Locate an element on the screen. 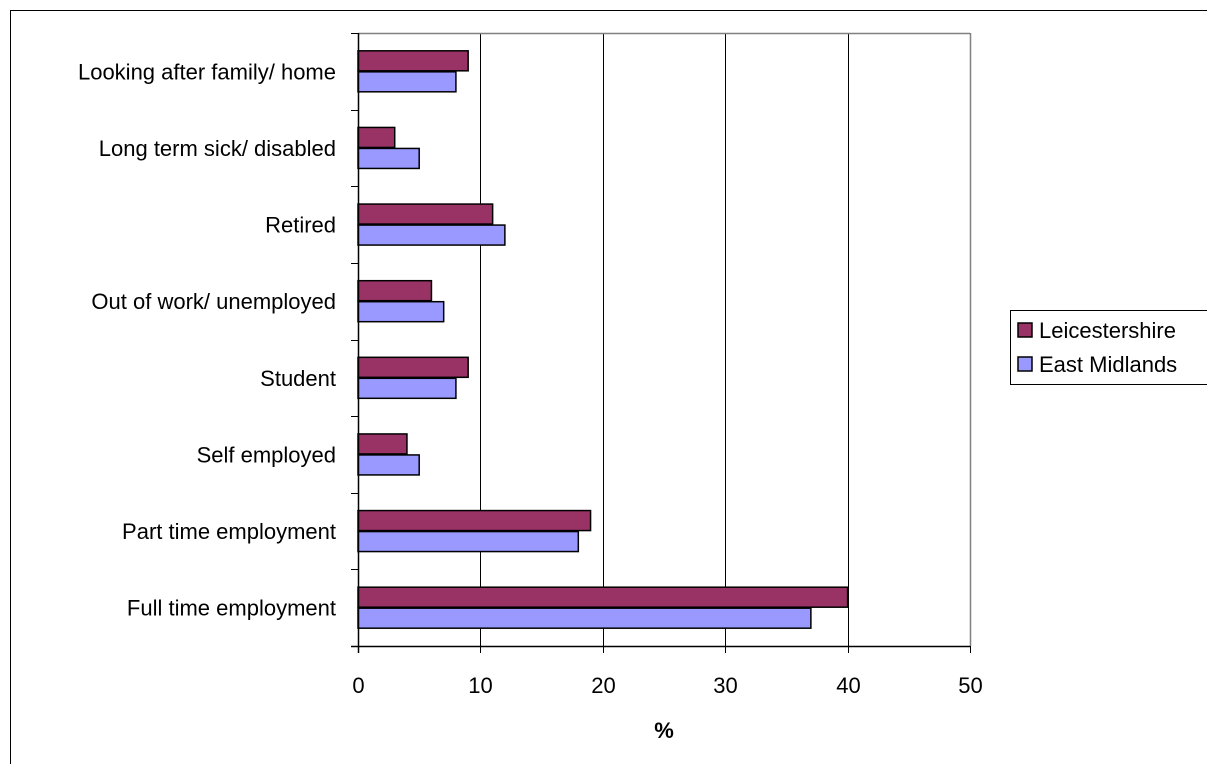 Image resolution: width=1207 pixels, height=769 pixels. category-label: Student is located at coordinates (298, 378).